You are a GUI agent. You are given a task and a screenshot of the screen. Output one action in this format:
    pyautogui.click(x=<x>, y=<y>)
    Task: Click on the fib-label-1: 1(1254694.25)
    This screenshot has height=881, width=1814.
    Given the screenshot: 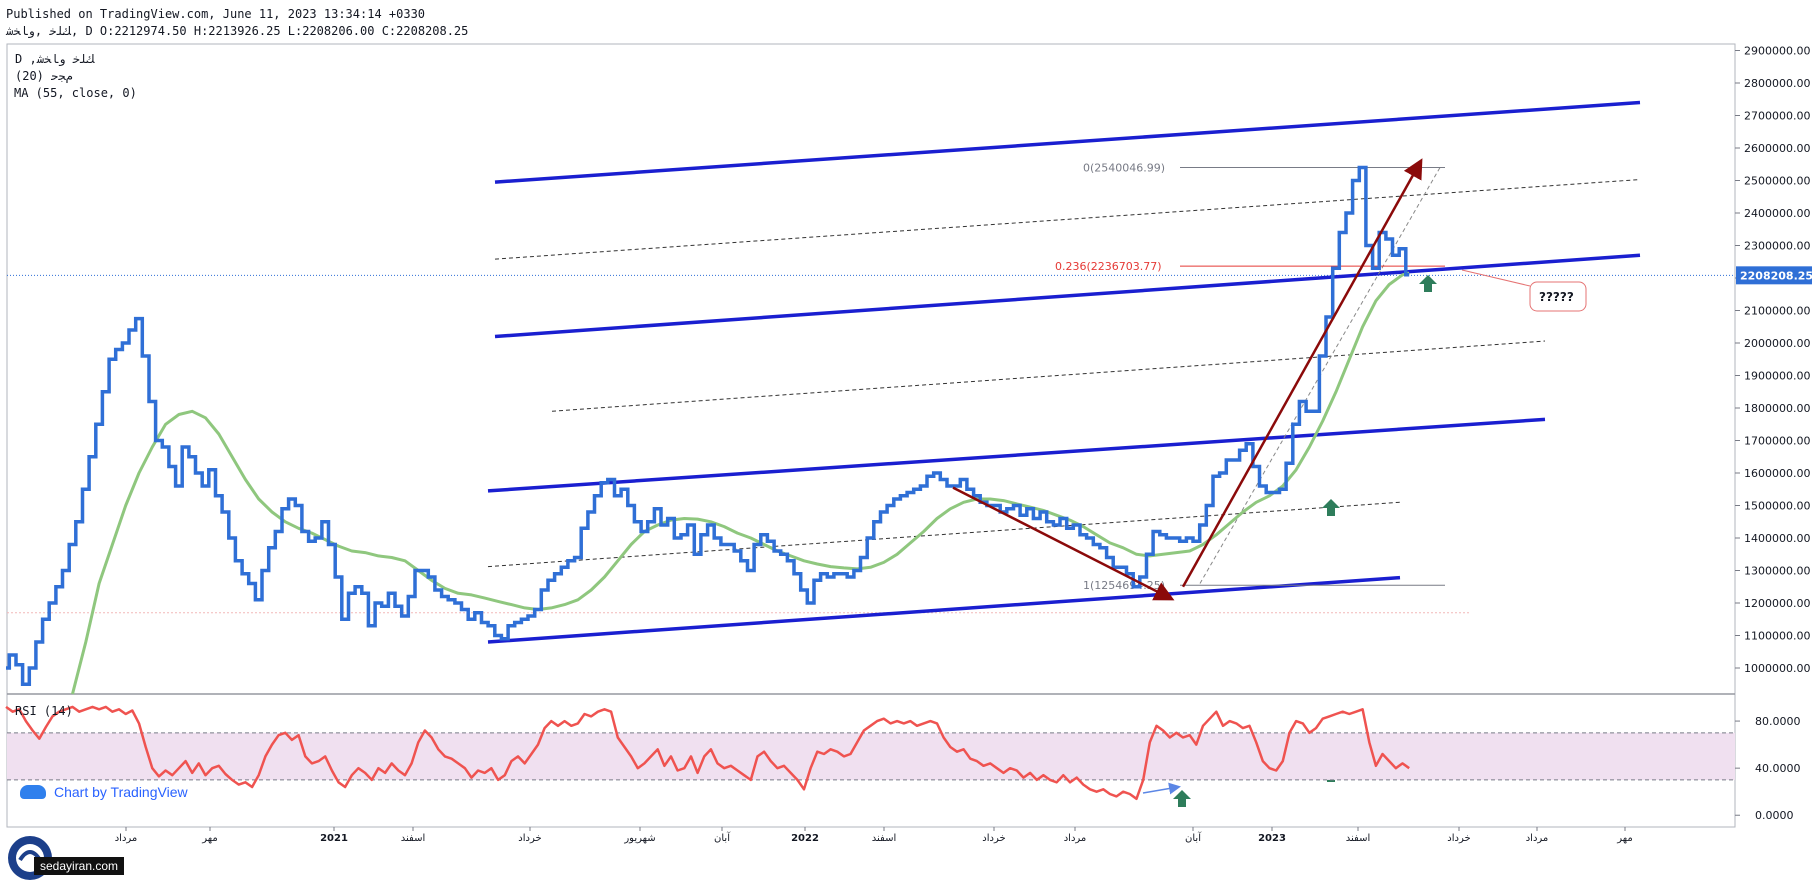 What is the action you would take?
    pyautogui.click(x=1124, y=585)
    